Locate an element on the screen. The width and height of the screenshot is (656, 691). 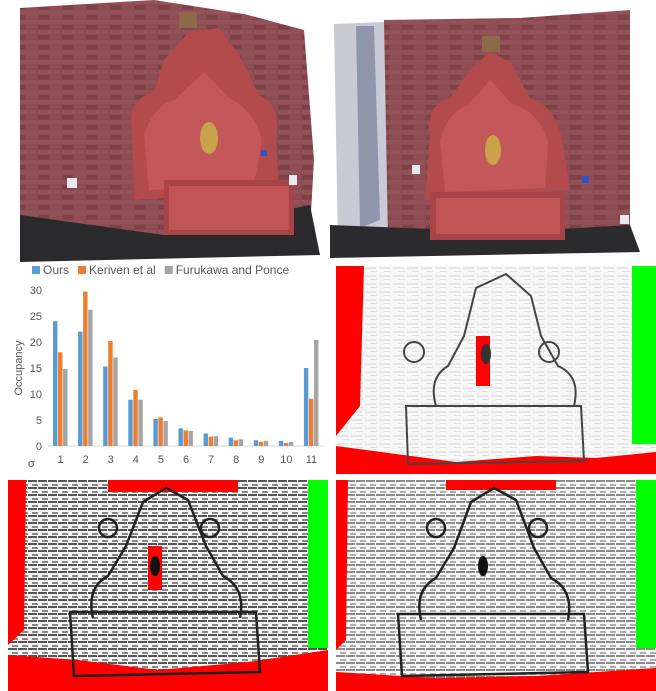
y-tick-label: 30 is located at coordinates (36, 291).